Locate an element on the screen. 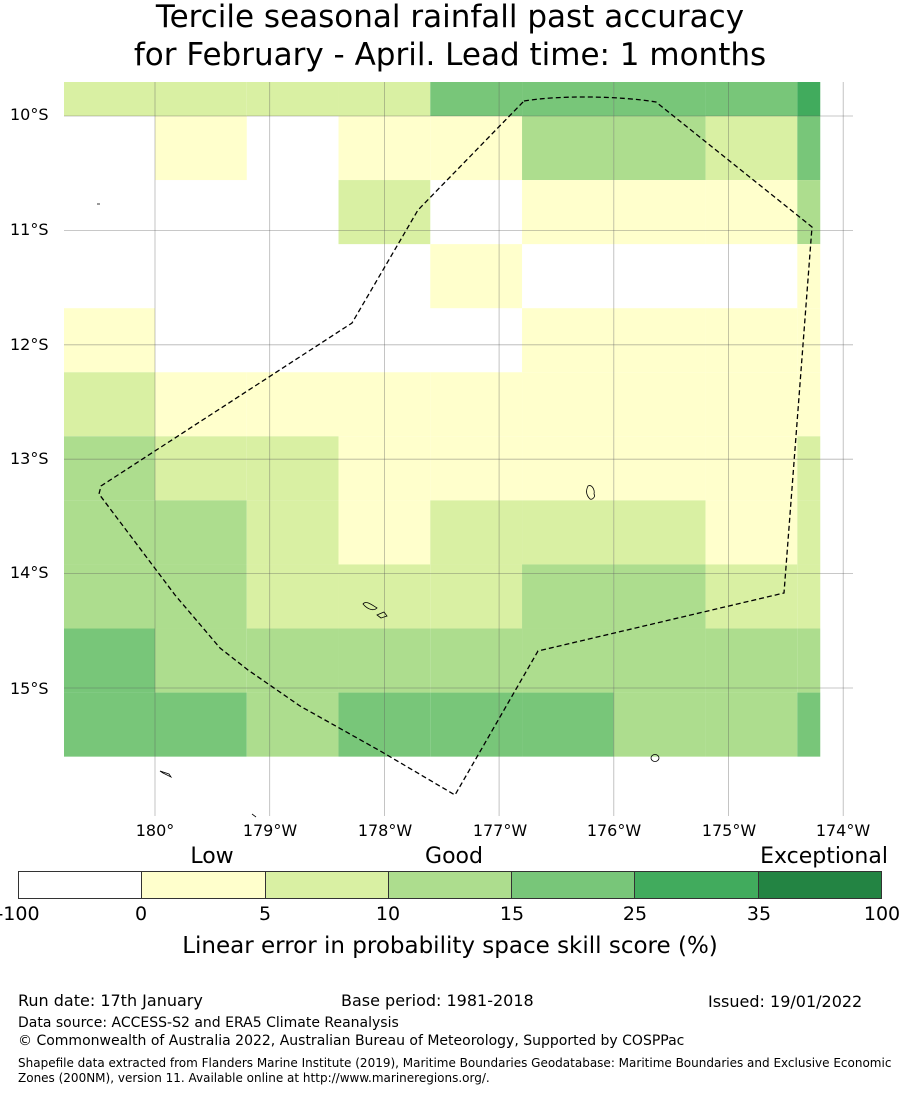 The width and height of the screenshot is (900, 1095). colorbar-tick: 25 is located at coordinates (635, 914).